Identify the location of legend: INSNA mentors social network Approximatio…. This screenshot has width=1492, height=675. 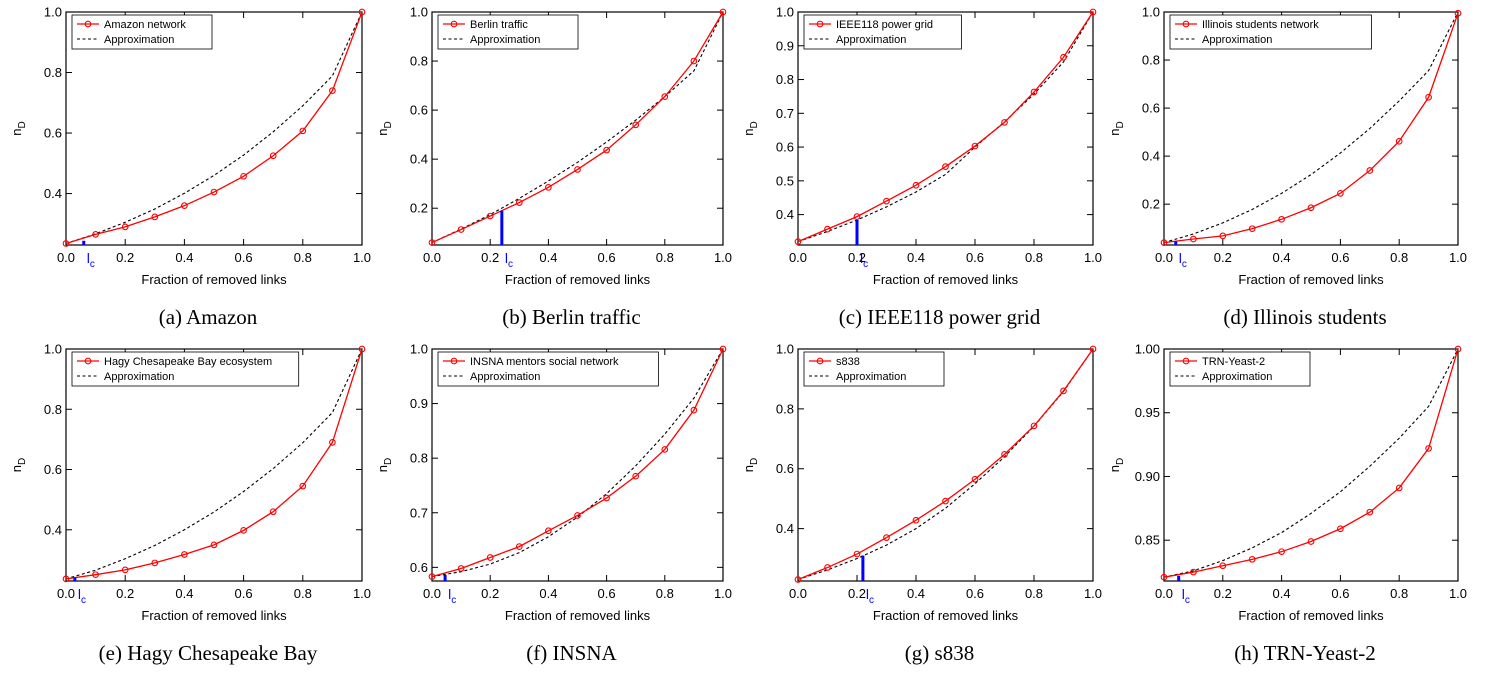
(548, 369).